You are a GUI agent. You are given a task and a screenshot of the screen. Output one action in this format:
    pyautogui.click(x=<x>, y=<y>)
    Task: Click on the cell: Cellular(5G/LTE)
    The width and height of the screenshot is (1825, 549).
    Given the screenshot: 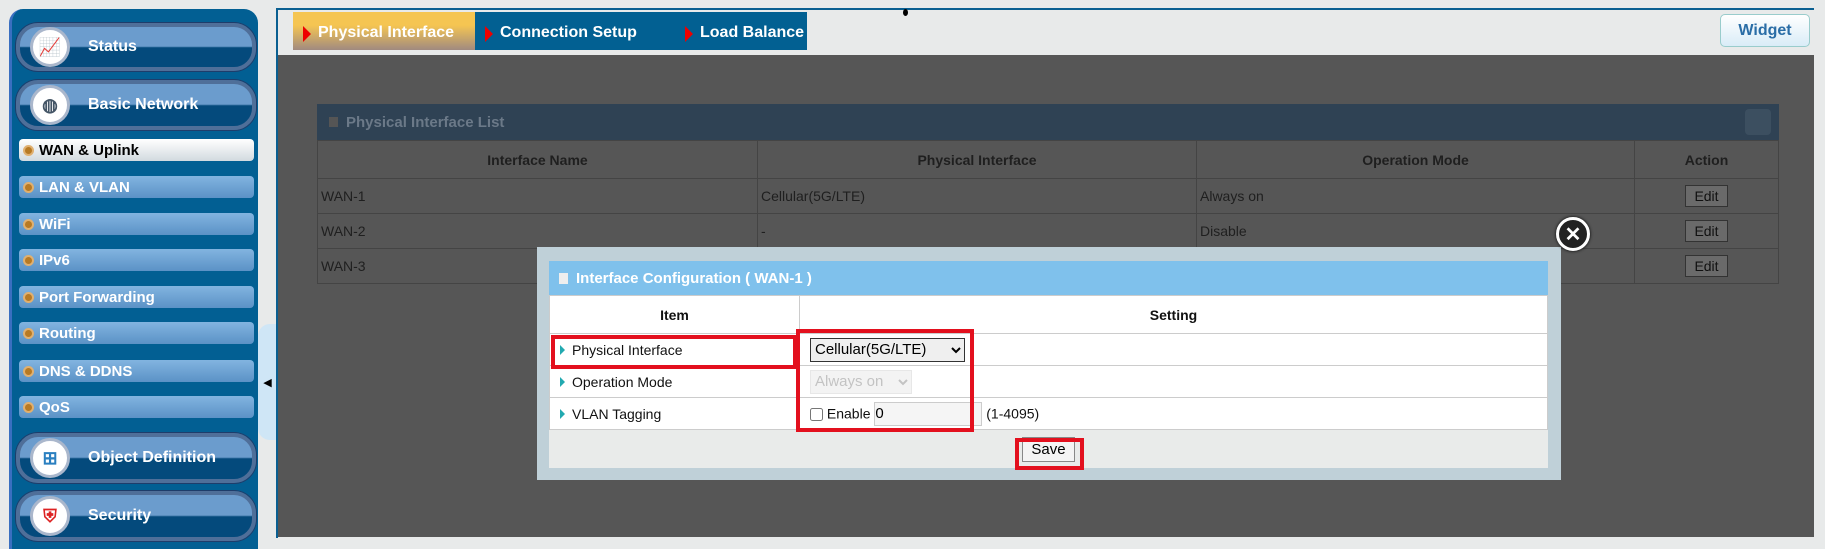 What is the action you would take?
    pyautogui.click(x=977, y=196)
    